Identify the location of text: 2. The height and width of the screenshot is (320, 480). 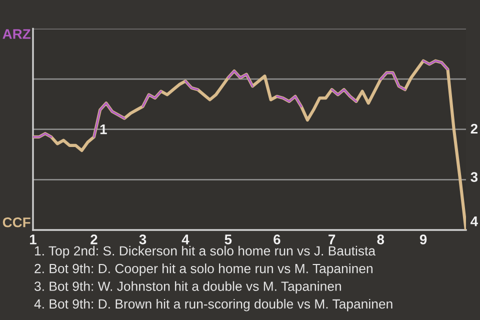
(474, 129).